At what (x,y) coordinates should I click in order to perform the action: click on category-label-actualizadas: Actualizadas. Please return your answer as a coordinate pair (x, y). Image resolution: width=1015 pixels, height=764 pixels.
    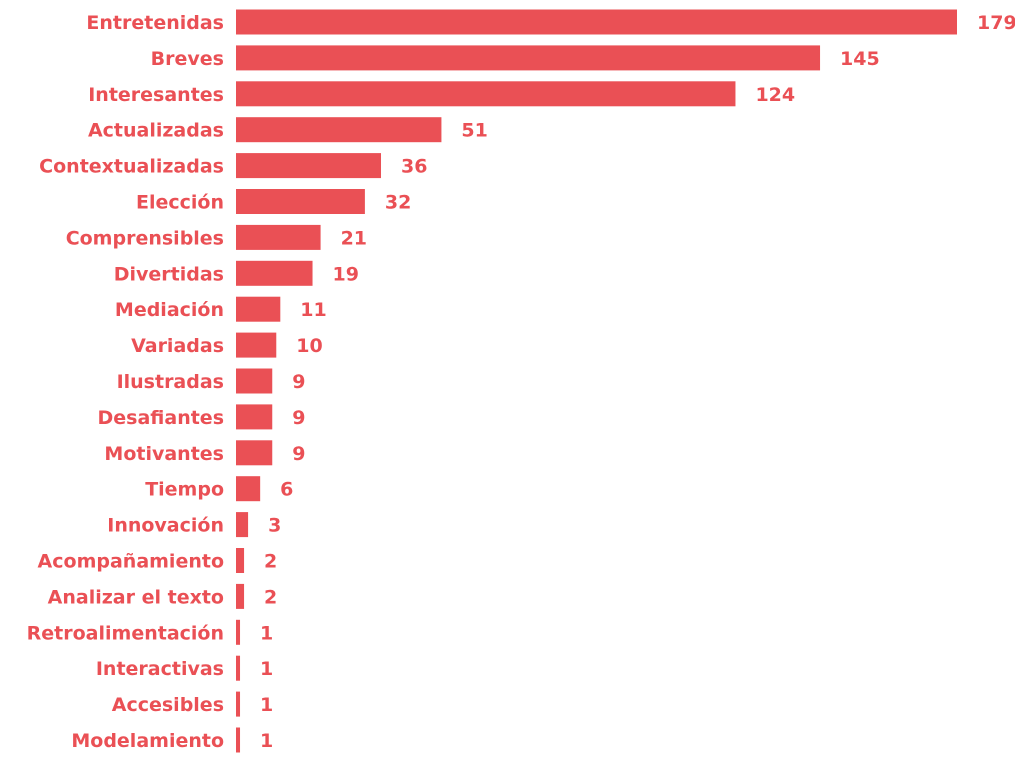
    Looking at the image, I should click on (156, 131).